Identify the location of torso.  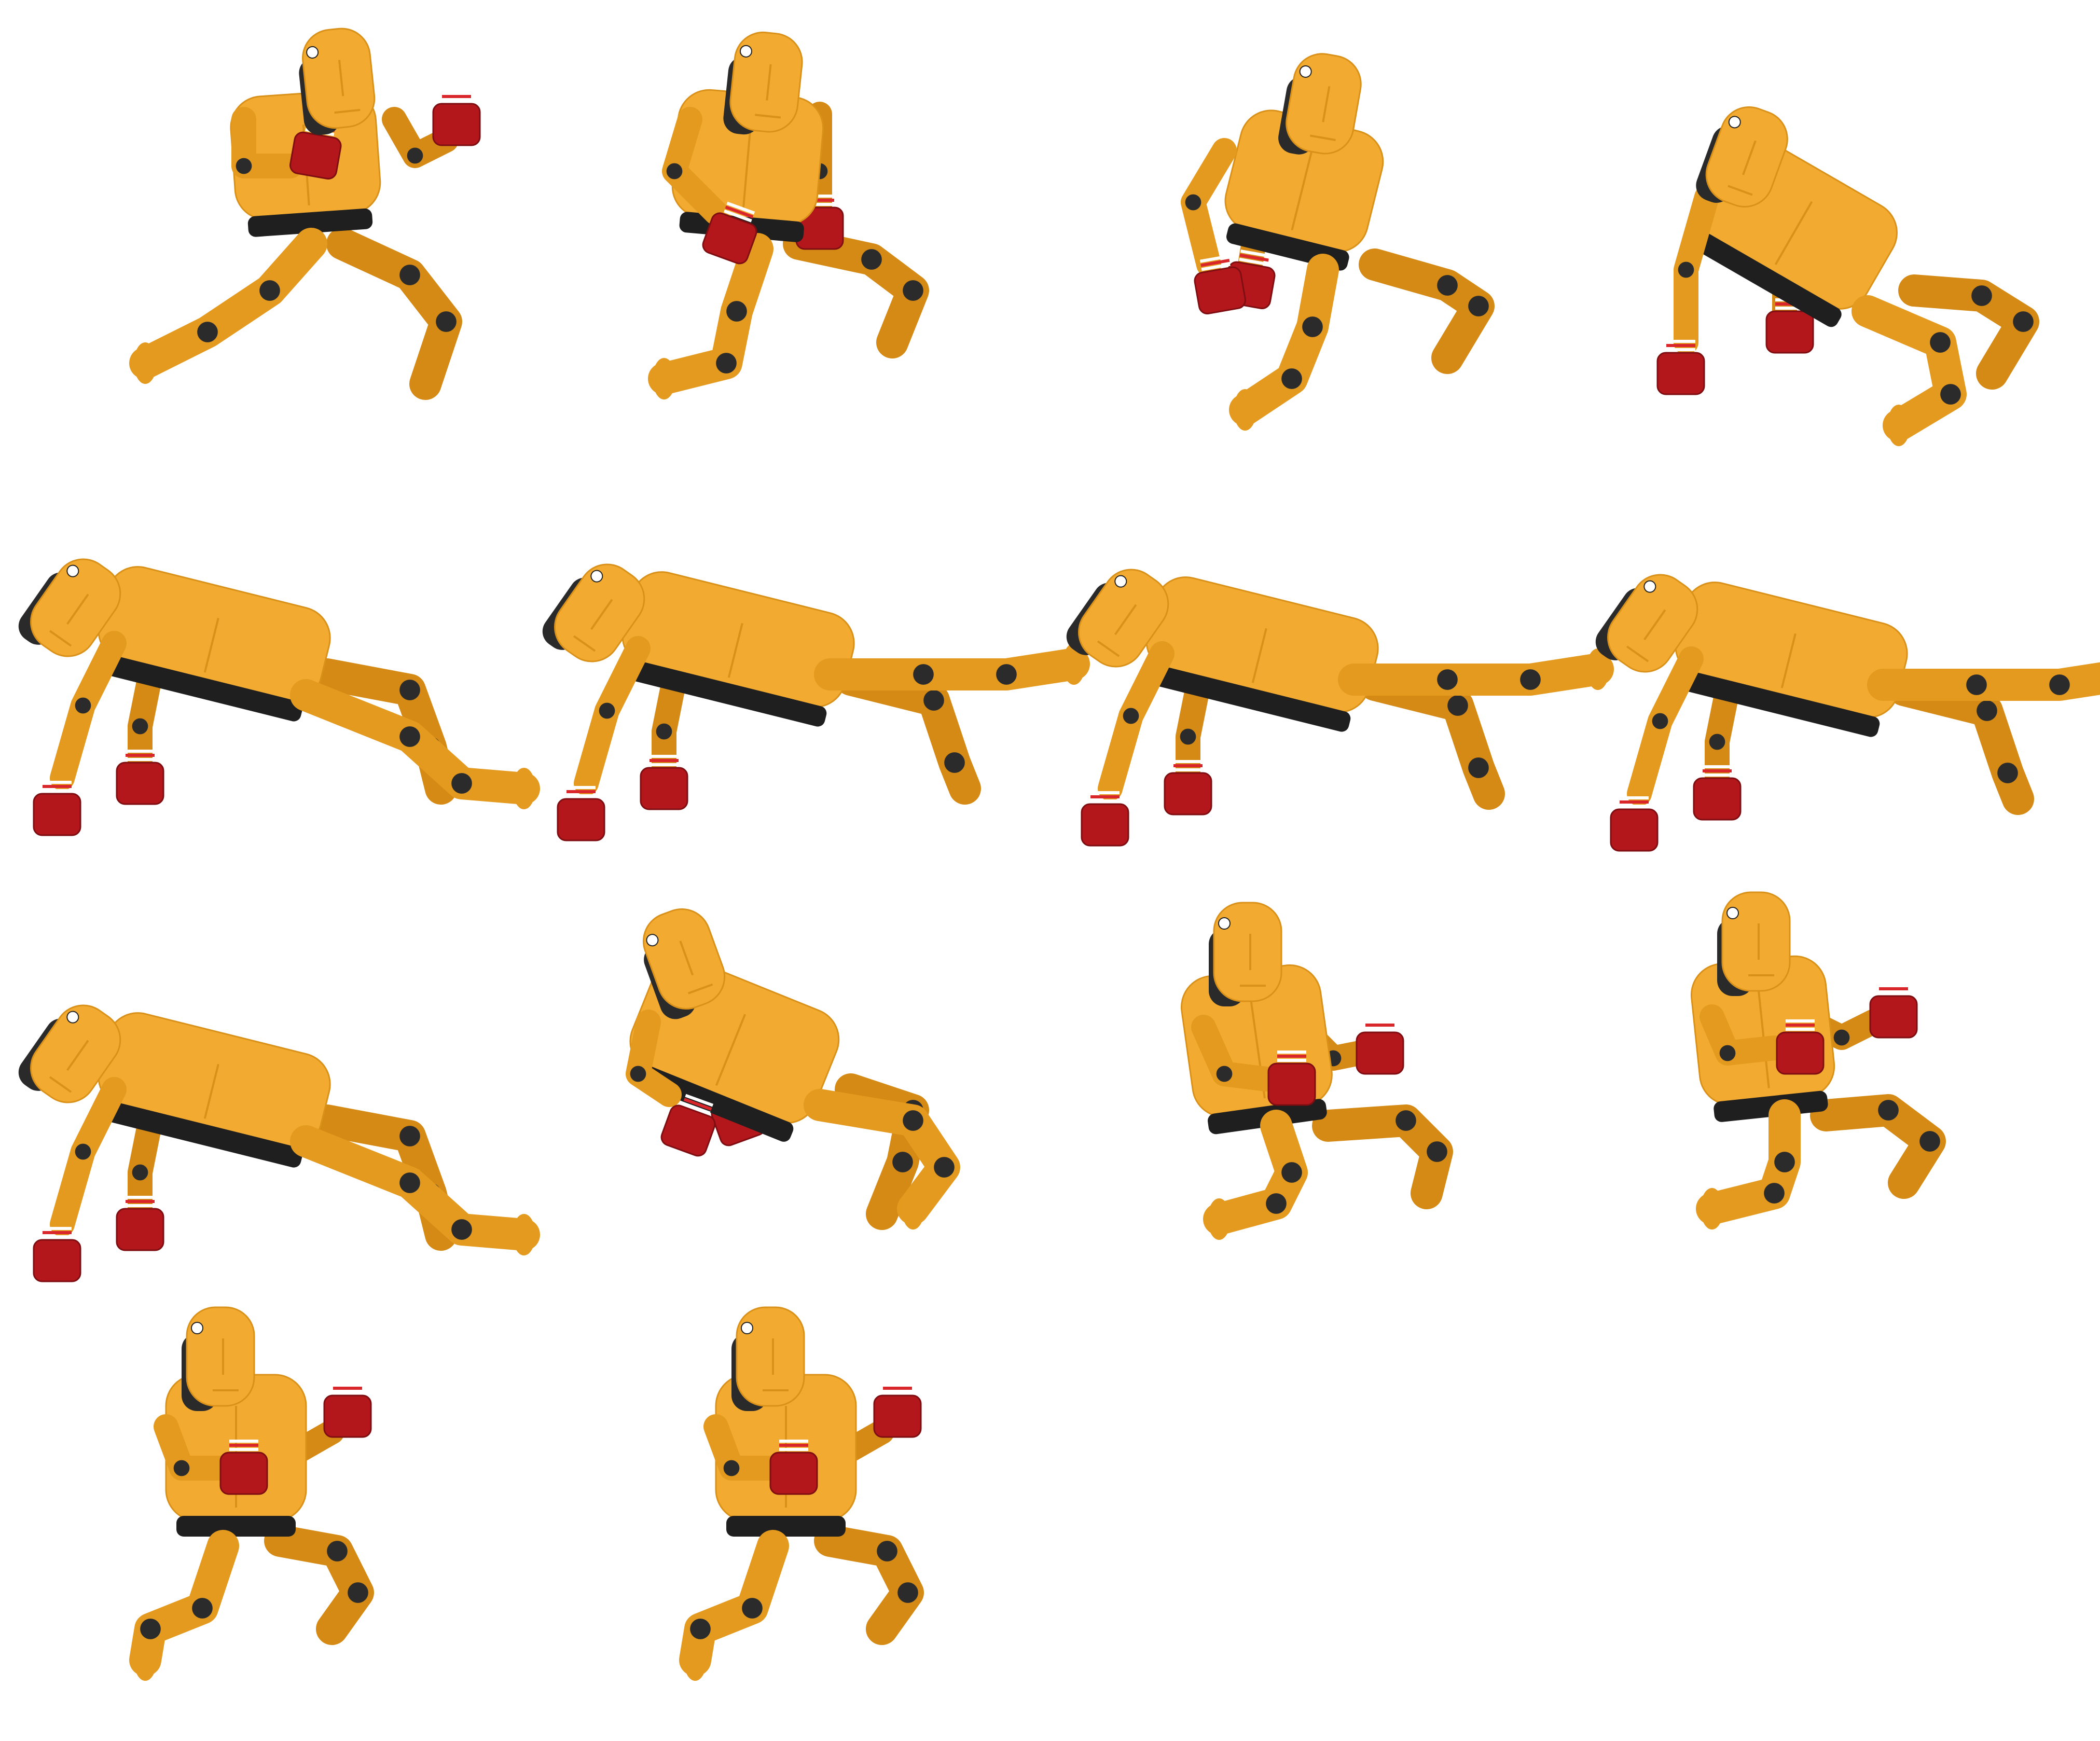
(786, 1455).